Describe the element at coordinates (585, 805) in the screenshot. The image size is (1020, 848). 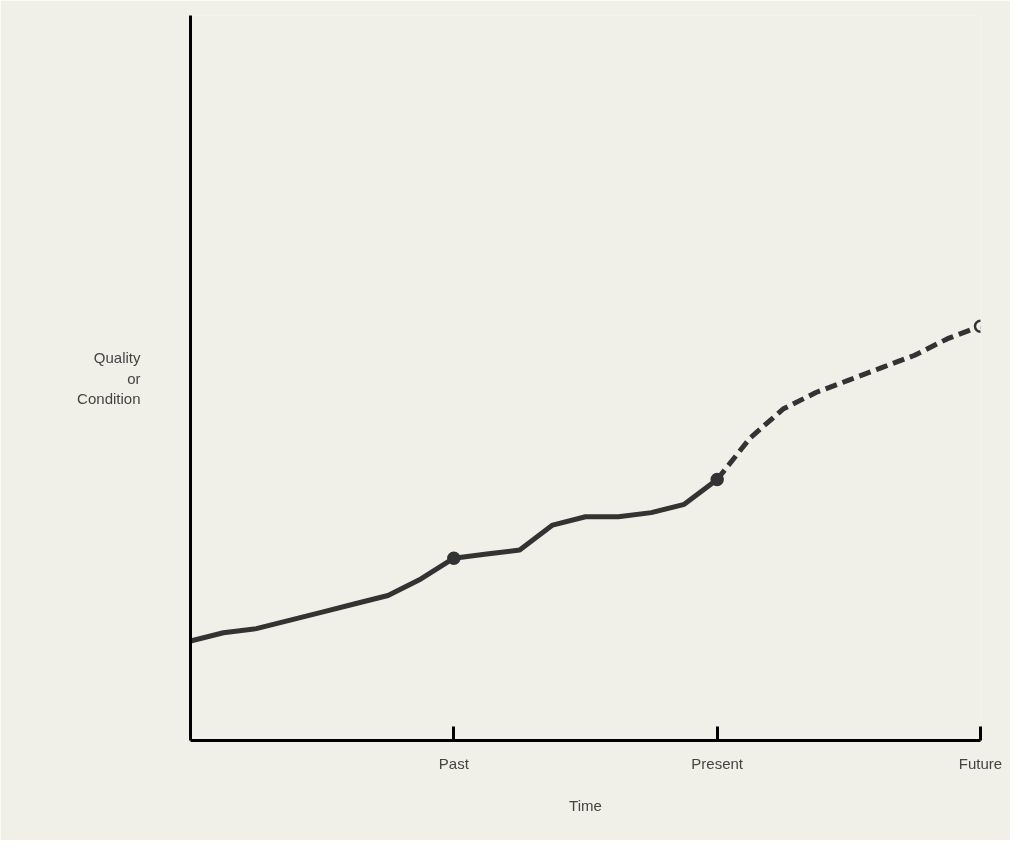
I see `x-axis-title: Time` at that location.